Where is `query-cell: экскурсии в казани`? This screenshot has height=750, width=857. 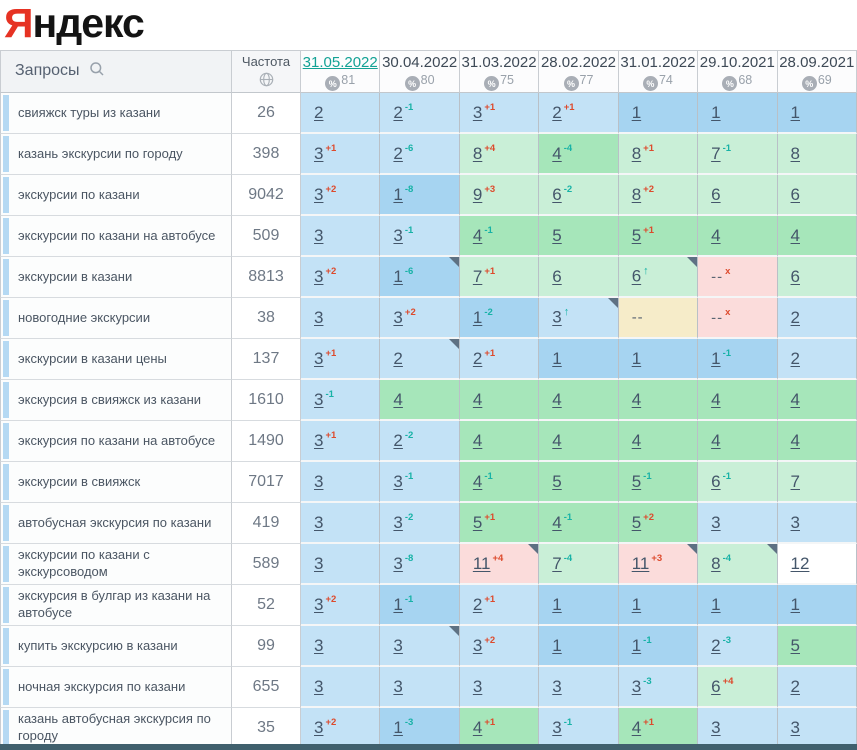
query-cell: экскурсии в казани is located at coordinates (116, 277).